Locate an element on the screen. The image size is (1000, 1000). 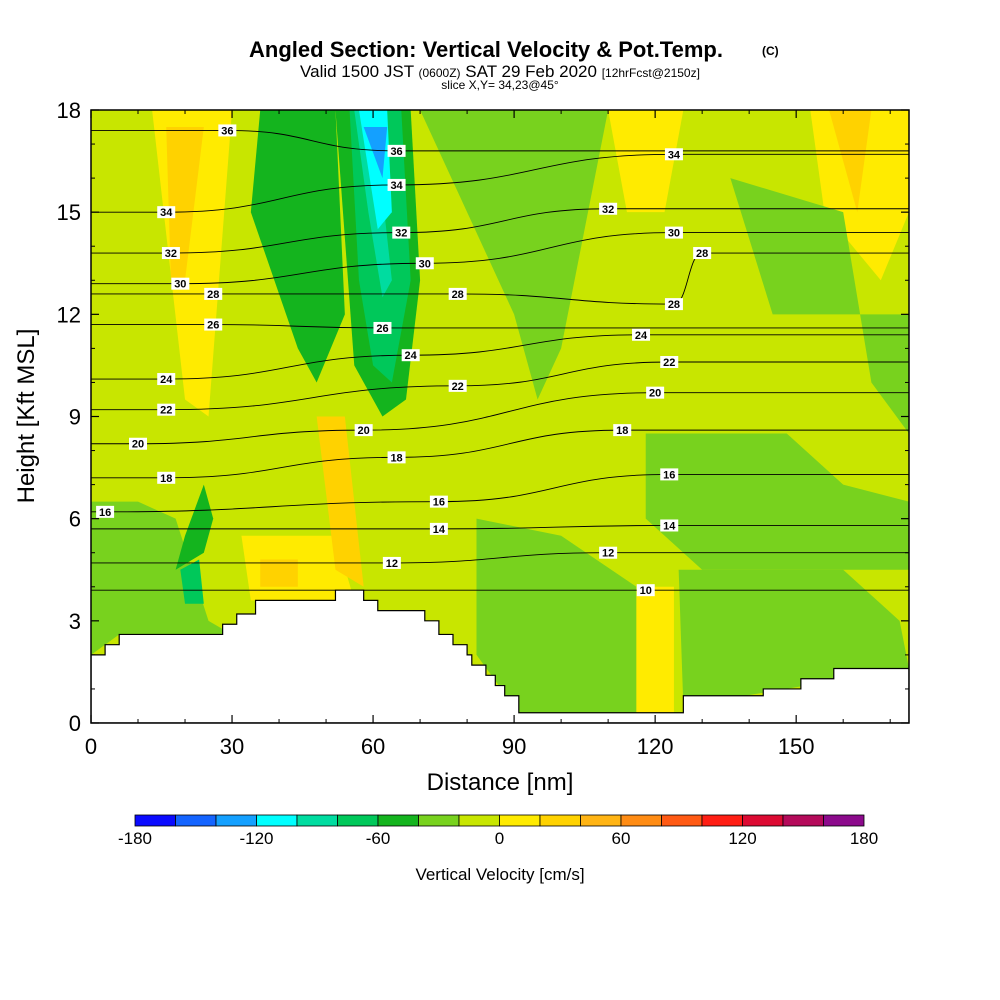
chart-title-mark: (C) is located at coordinates (770, 51).